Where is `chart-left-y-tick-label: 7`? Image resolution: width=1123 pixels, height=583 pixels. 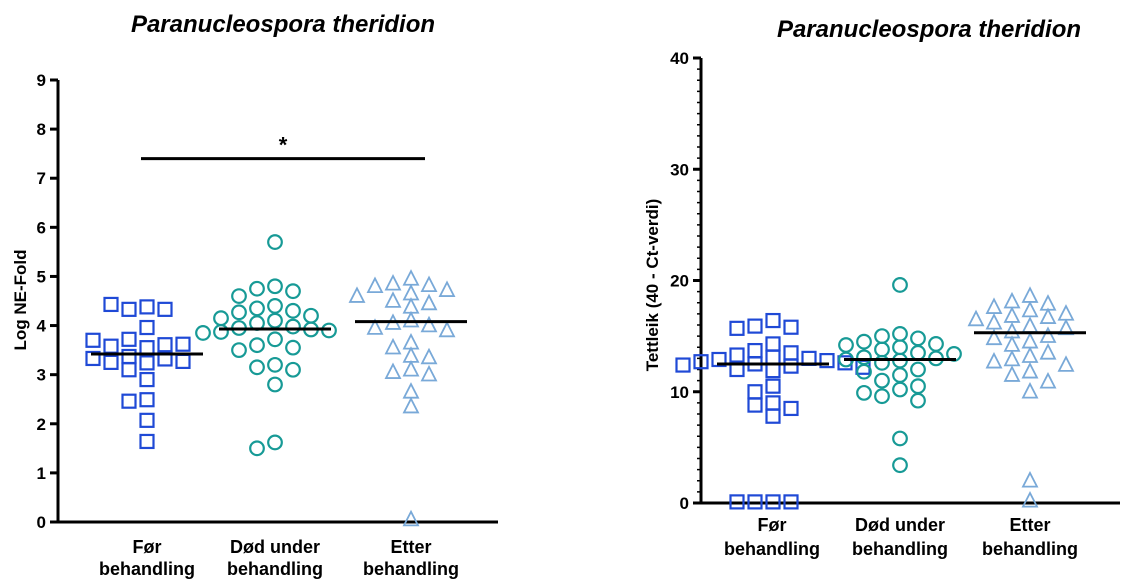 chart-left-y-tick-label: 7 is located at coordinates (41, 178).